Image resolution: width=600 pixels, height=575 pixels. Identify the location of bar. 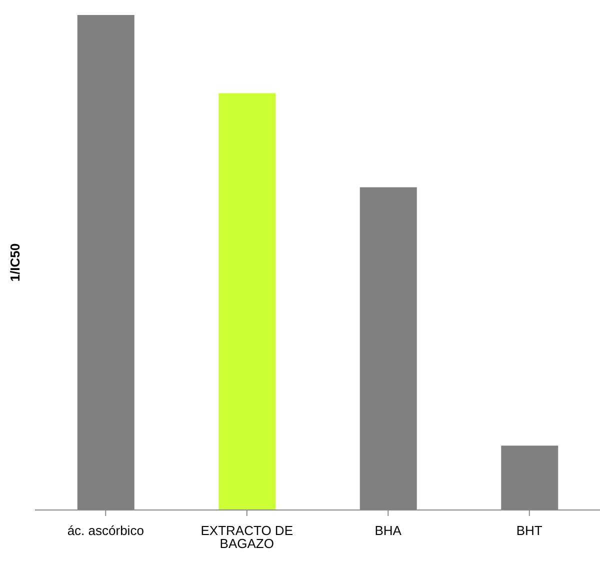
(247, 301).